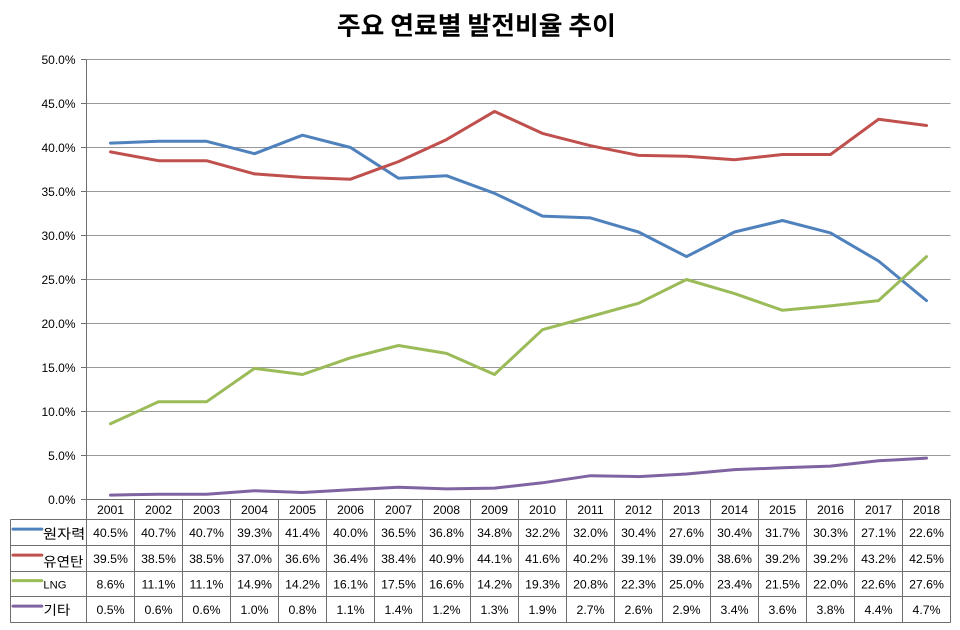 Image resolution: width=960 pixels, height=630 pixels. I want to click on svg-text: 19.3%, so click(542, 584).